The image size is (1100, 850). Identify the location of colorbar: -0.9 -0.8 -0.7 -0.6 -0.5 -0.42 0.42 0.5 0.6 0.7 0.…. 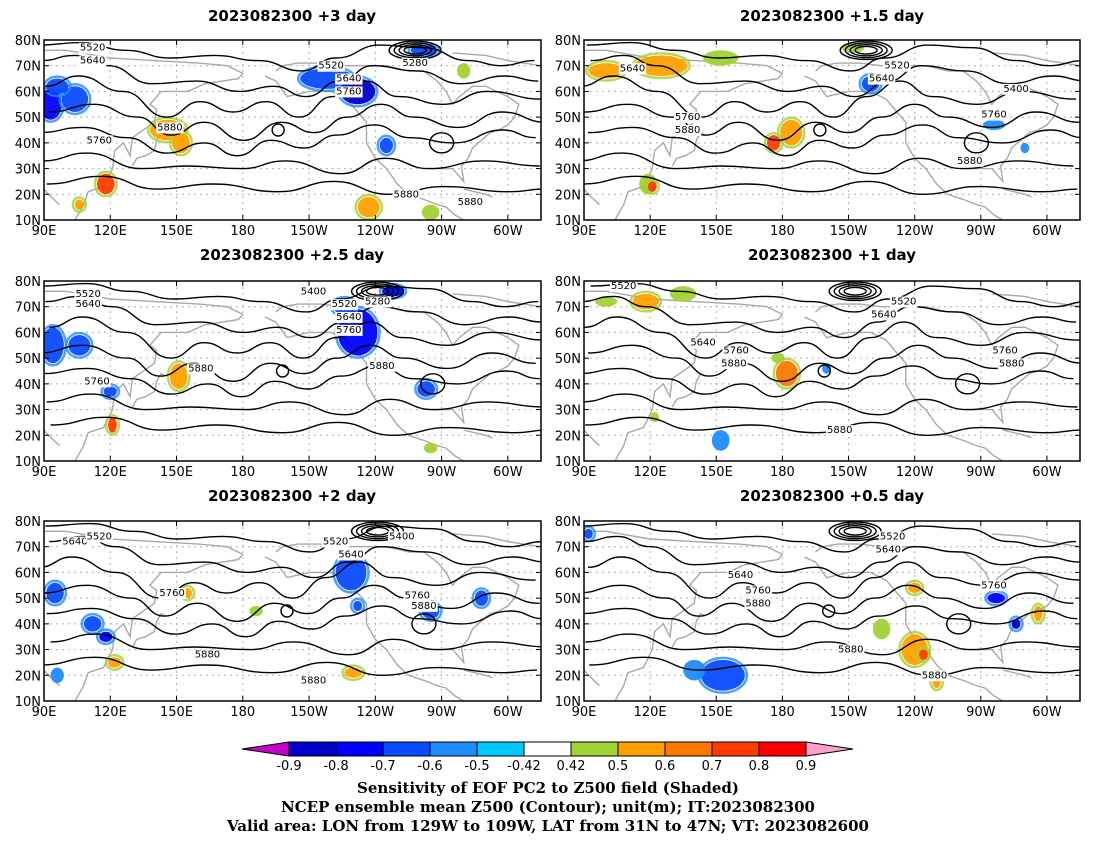
(547, 757).